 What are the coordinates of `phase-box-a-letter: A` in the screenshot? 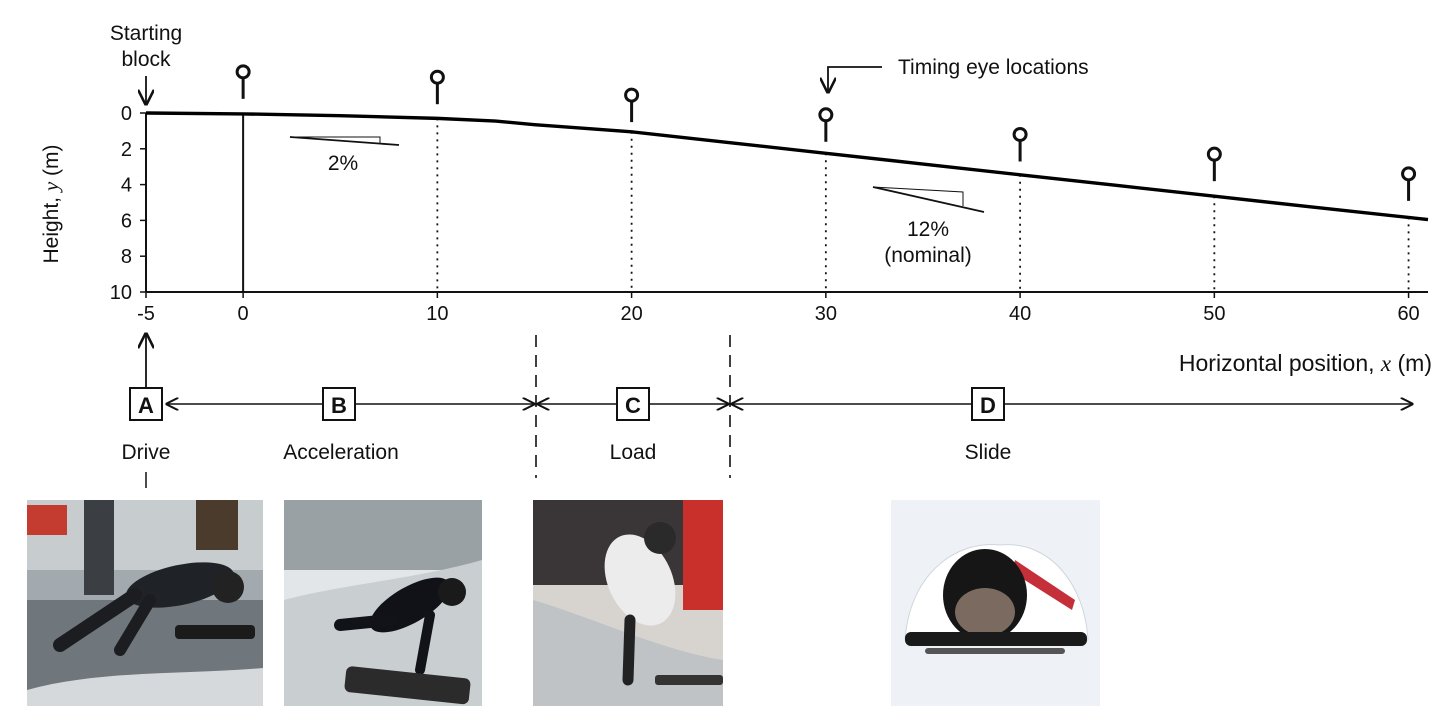 It's located at (146, 405).